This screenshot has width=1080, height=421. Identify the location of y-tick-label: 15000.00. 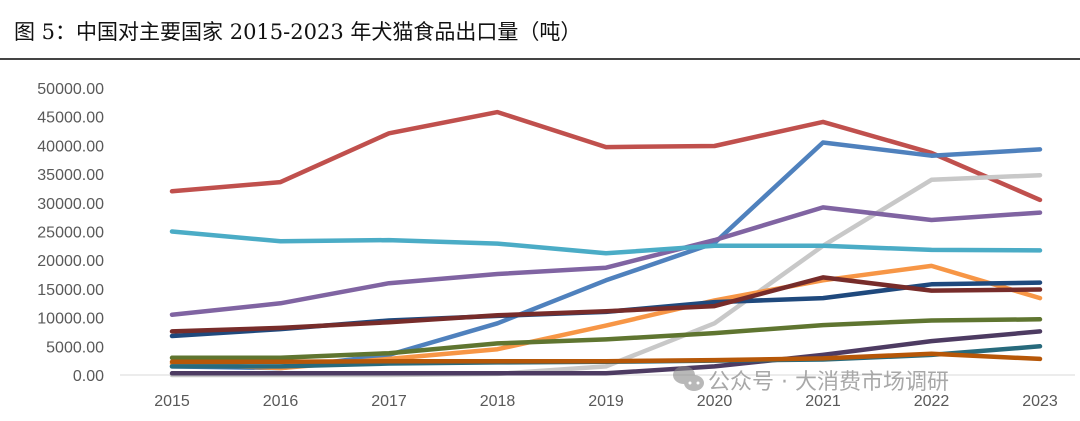
(70, 290).